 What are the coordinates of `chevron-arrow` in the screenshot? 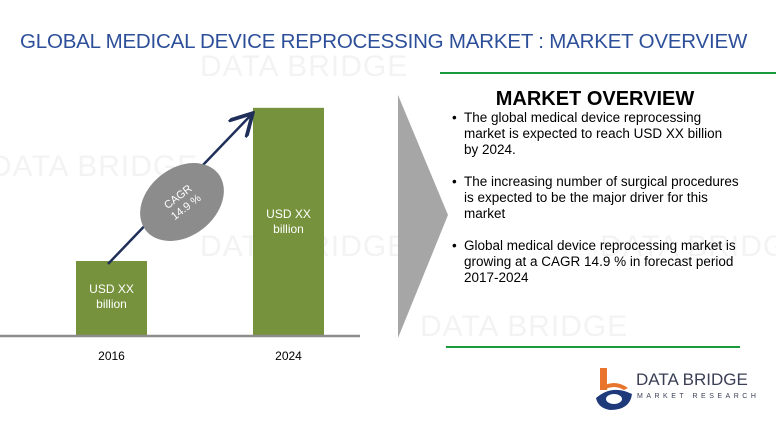 It's located at (423, 216).